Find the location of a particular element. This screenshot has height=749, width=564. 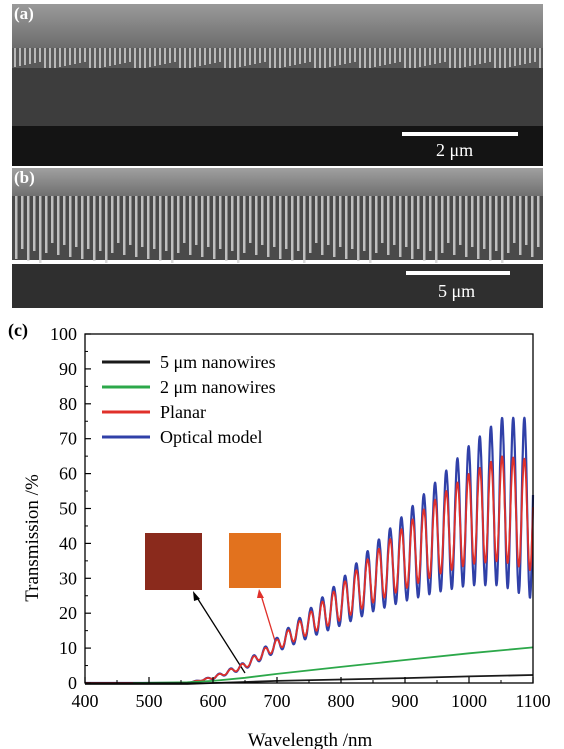

scale-bar-a-label: 2 μm is located at coordinates (455, 150).